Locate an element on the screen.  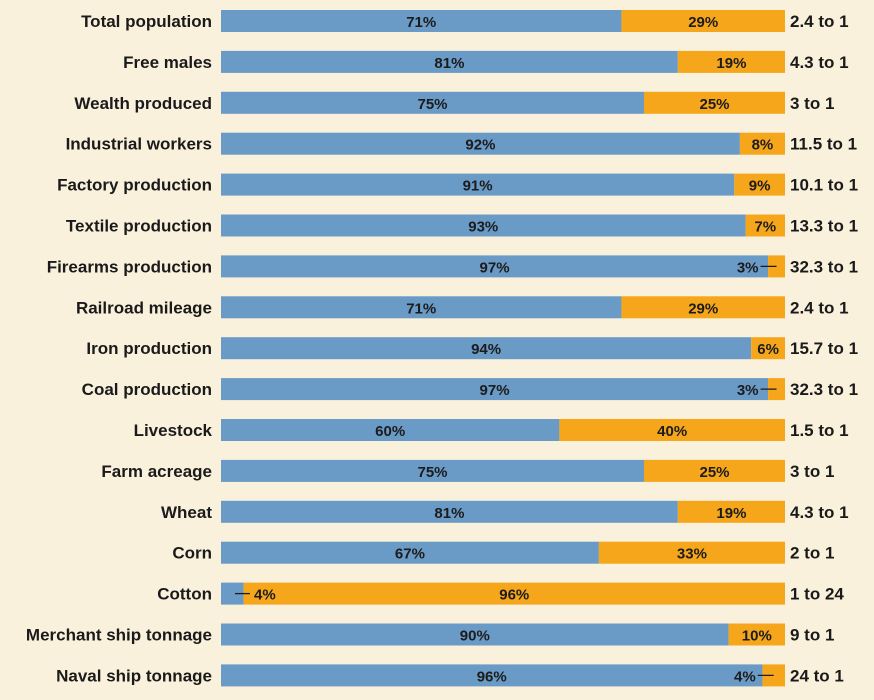
value-label-first: 94% is located at coordinates (486, 349).